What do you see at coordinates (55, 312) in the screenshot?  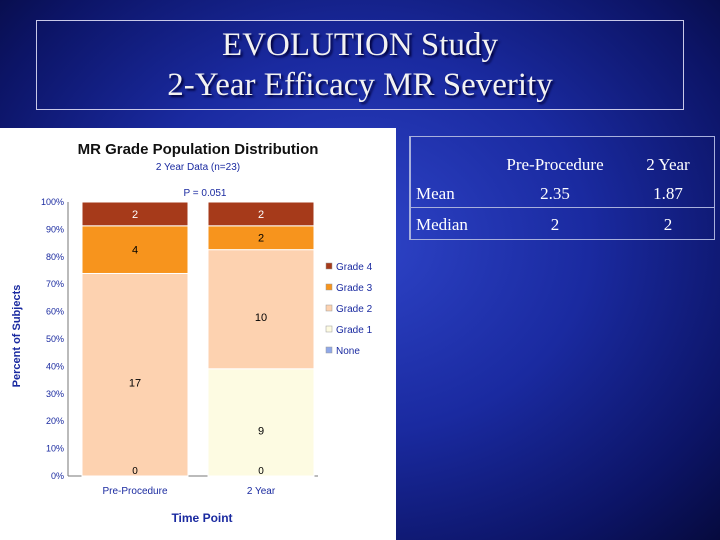 I see `y-tick-label: 60%` at bounding box center [55, 312].